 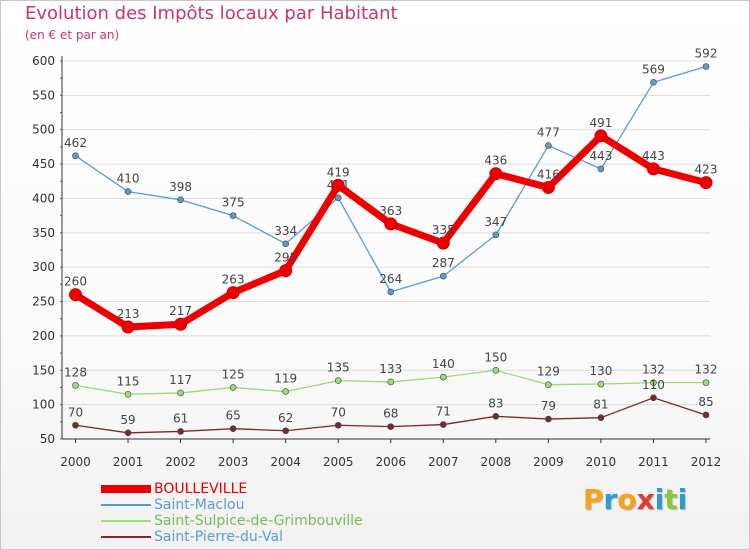 What do you see at coordinates (201, 489) in the screenshot?
I see `legend-label-boulleville: BOULLEVILLE` at bounding box center [201, 489].